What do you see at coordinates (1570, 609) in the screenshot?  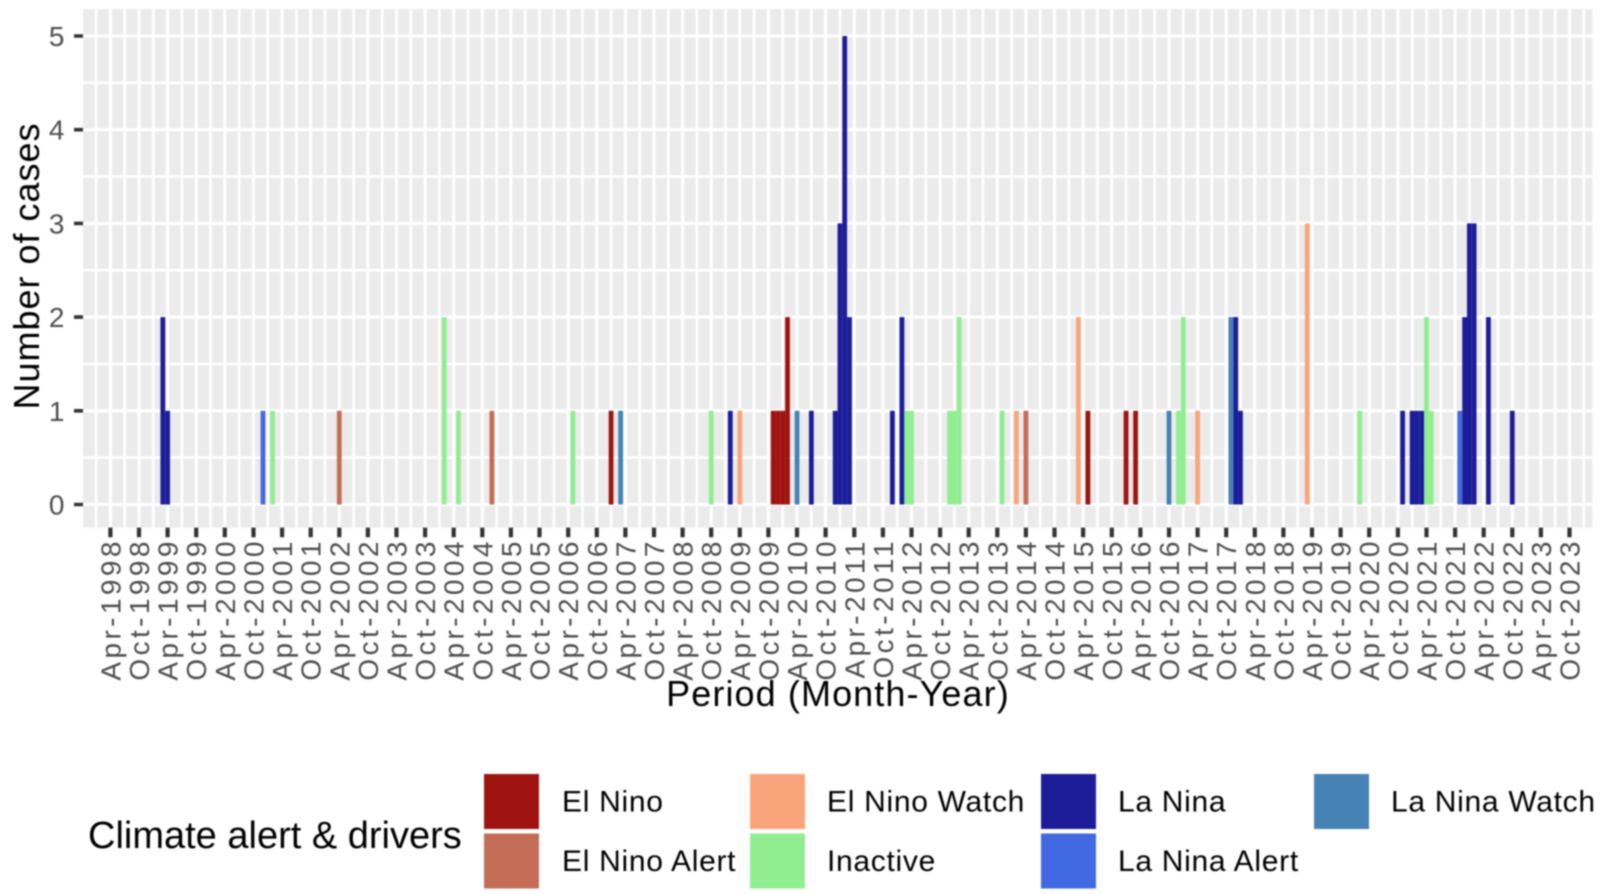 I see `svg-text: Oct-2023` at bounding box center [1570, 609].